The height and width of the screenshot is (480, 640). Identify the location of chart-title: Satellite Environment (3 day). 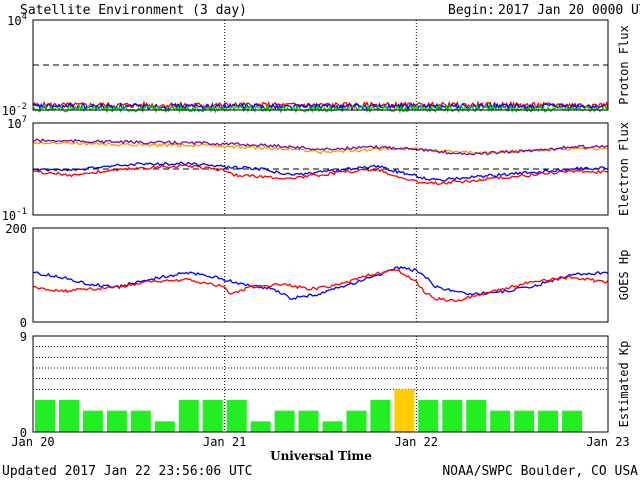
(133, 10).